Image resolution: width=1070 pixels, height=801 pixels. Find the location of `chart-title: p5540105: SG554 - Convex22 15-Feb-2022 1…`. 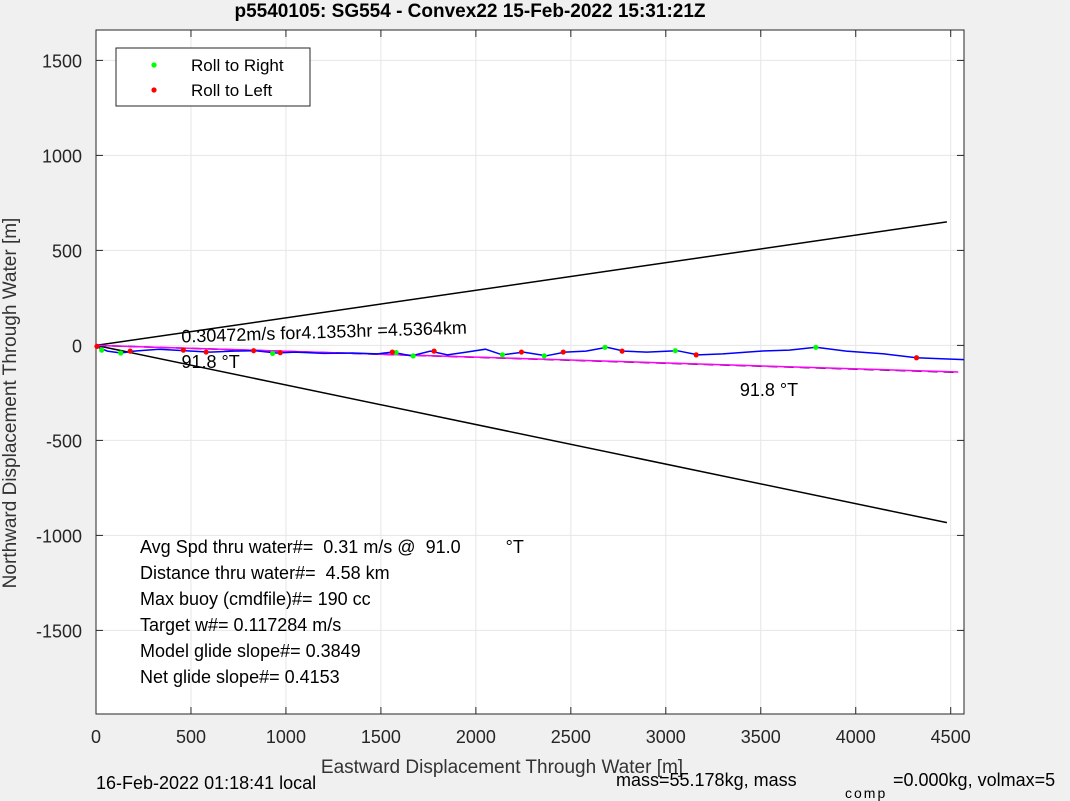

chart-title: p5540105: SG554 - Convex22 15-Feb-2022 1… is located at coordinates (469, 11).